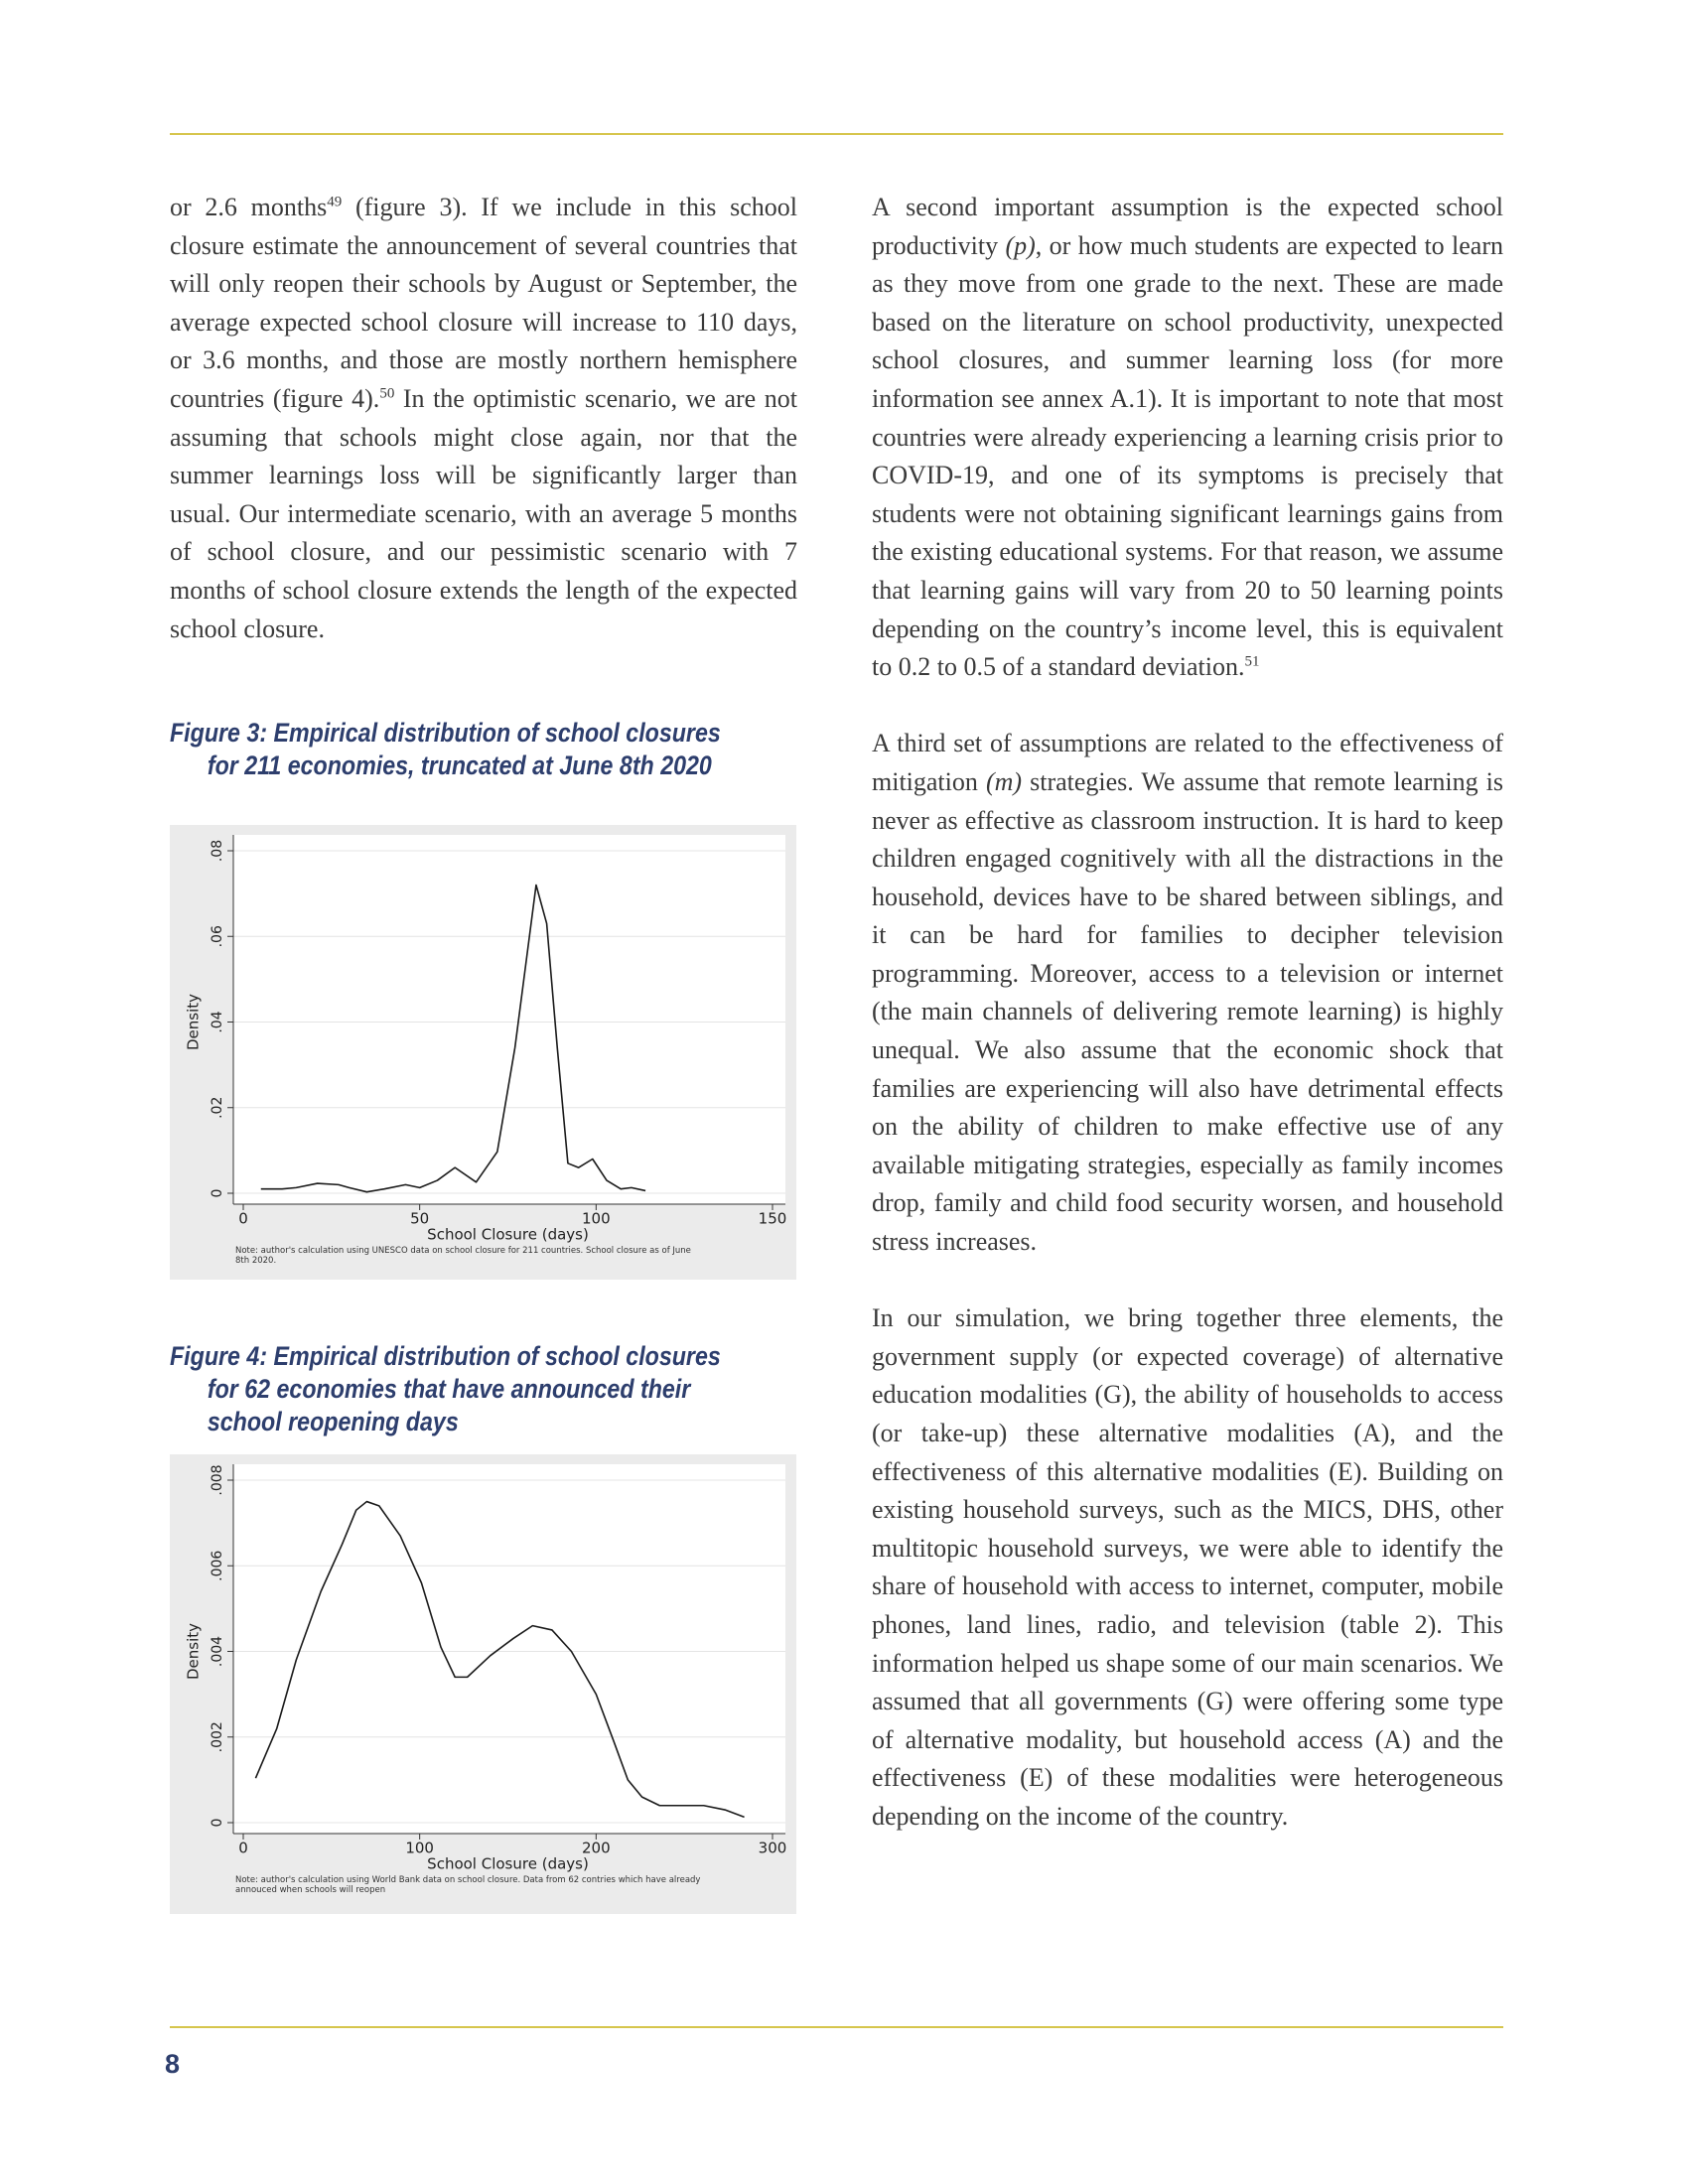  Describe the element at coordinates (217, 1736) in the screenshot. I see `y-tick-label: .002` at that location.